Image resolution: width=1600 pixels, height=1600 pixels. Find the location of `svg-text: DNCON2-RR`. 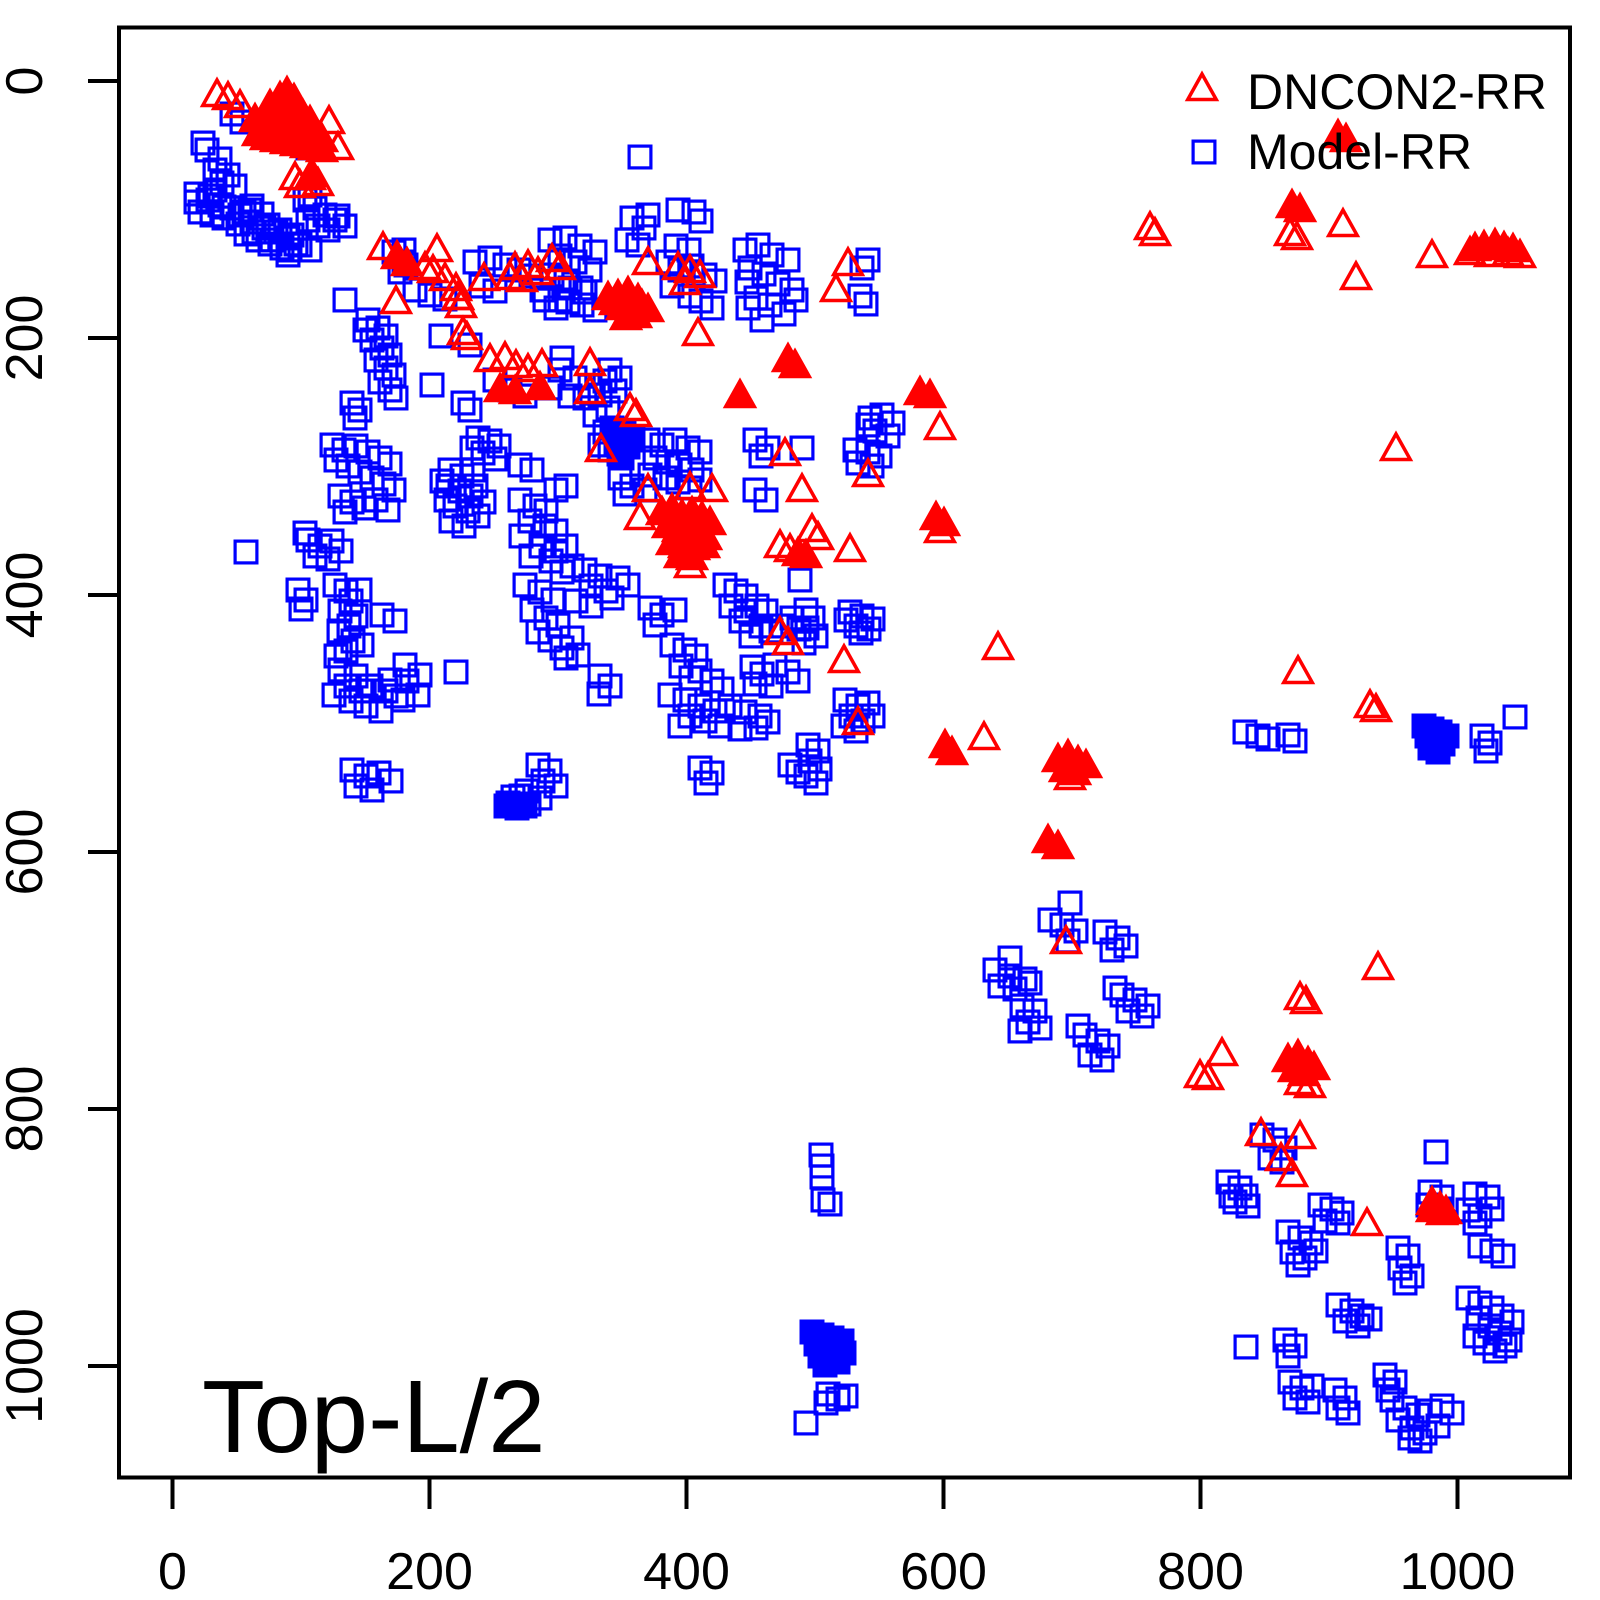

svg-text: DNCON2-RR is located at coordinates (1397, 92).